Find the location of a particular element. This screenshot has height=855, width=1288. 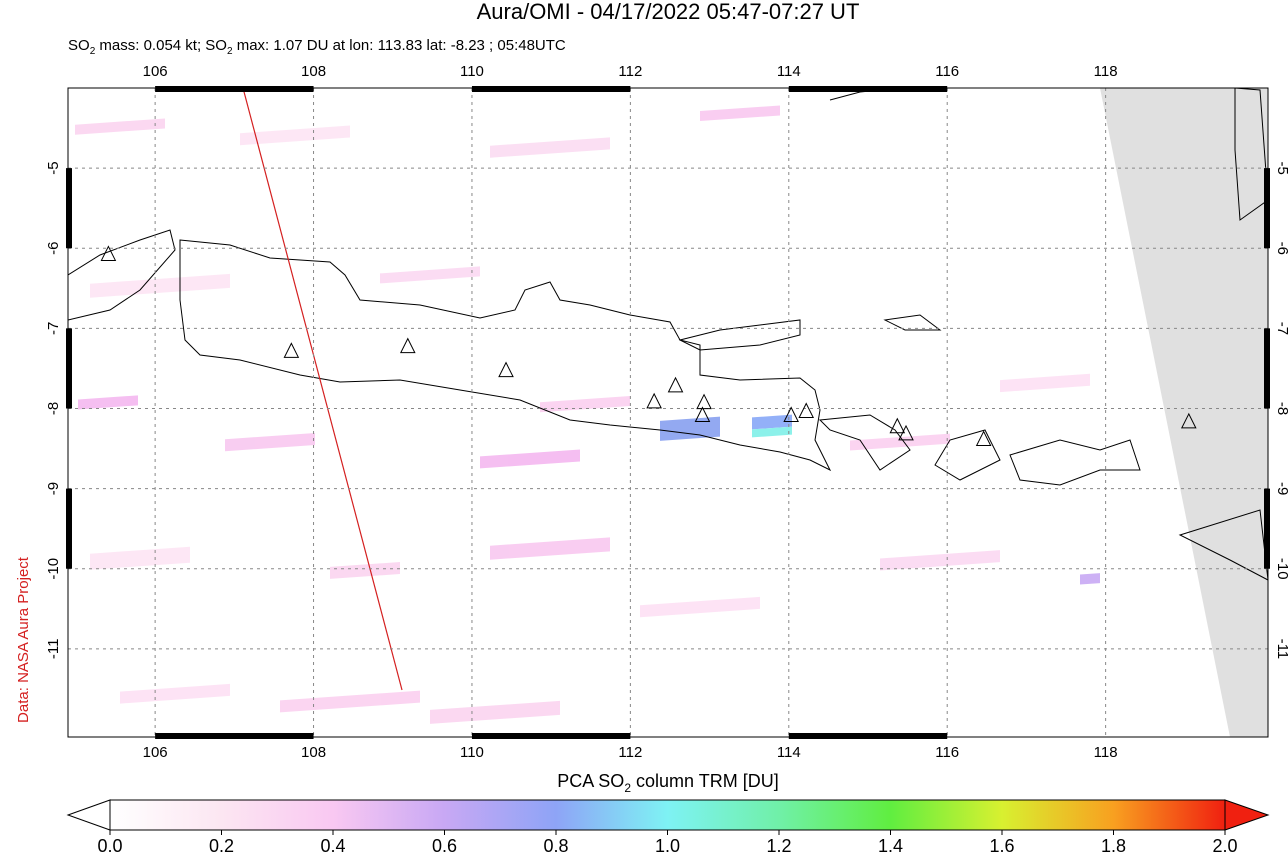

colorbar-title: PCA SO2 column TRM [DU] is located at coordinates (667, 783).